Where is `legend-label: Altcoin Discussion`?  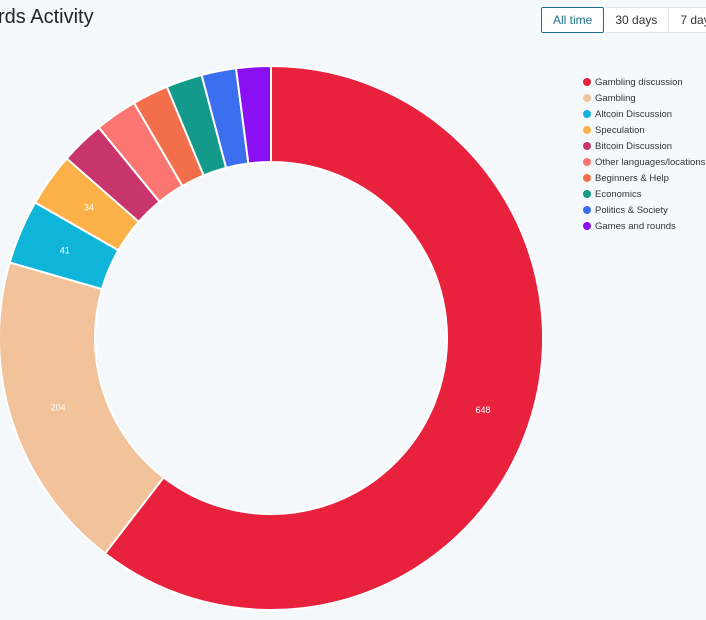
legend-label: Altcoin Discussion is located at coordinates (634, 114).